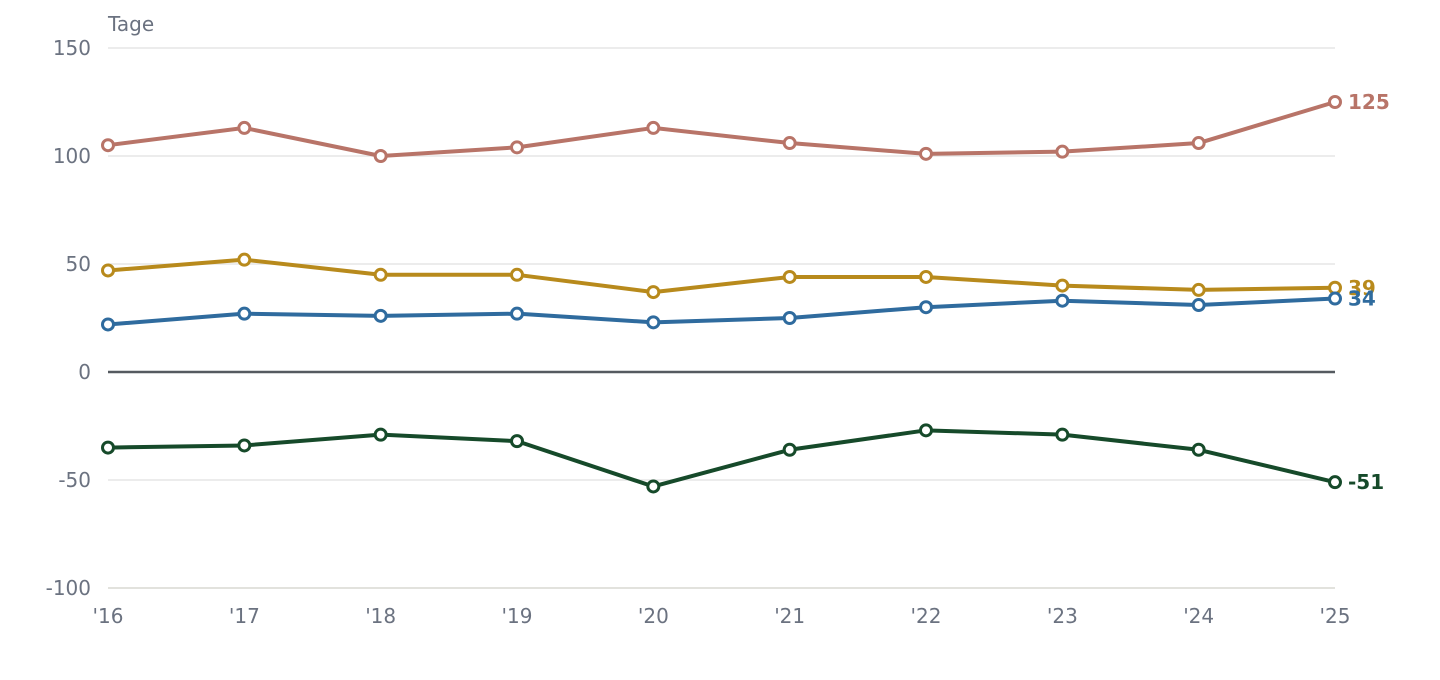 The image size is (1440, 680). What do you see at coordinates (1366, 482) in the screenshot?
I see `end-value-label: -51` at bounding box center [1366, 482].